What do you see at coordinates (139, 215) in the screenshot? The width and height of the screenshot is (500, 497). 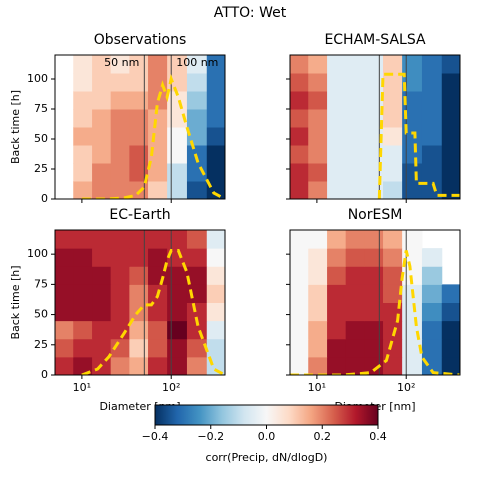 I see `panel-title: EC-Earth` at bounding box center [139, 215].